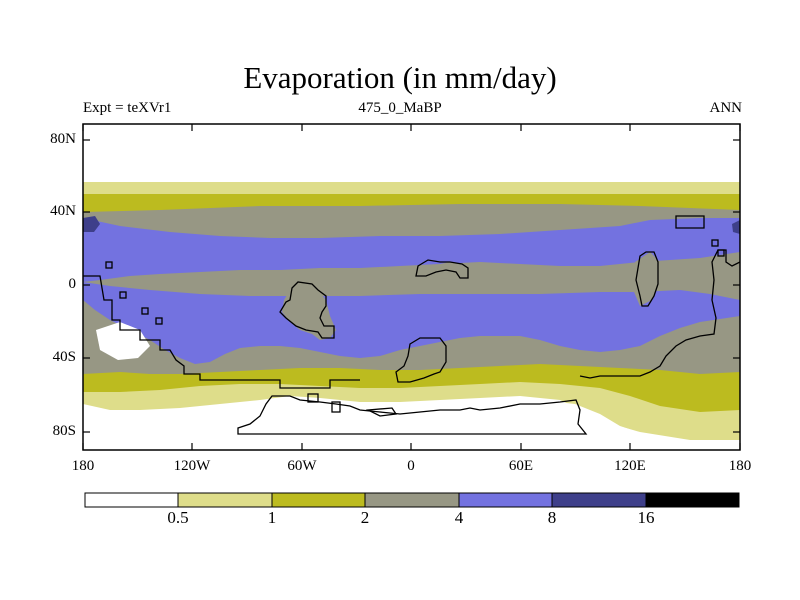 This screenshot has width=800, height=600. I want to click on colorbar-label-1: 1, so click(272, 517).